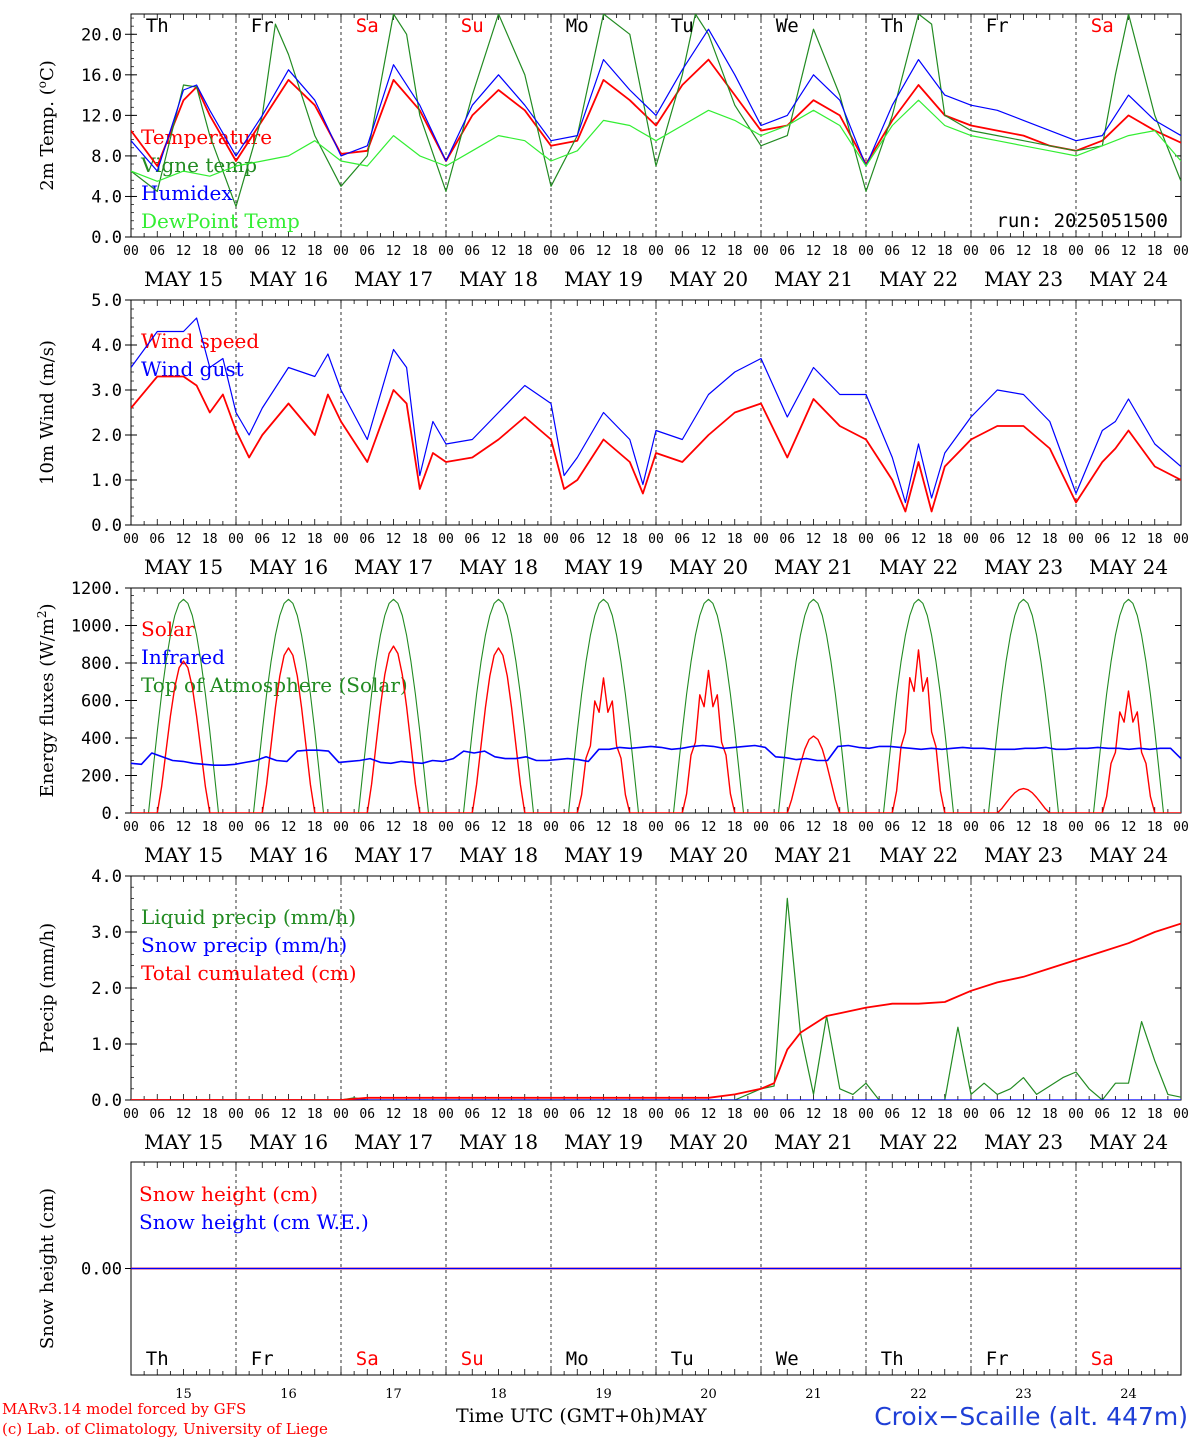 The width and height of the screenshot is (1194, 1440). Describe the element at coordinates (656, 700) in the screenshot. I see `plot-frame` at that location.